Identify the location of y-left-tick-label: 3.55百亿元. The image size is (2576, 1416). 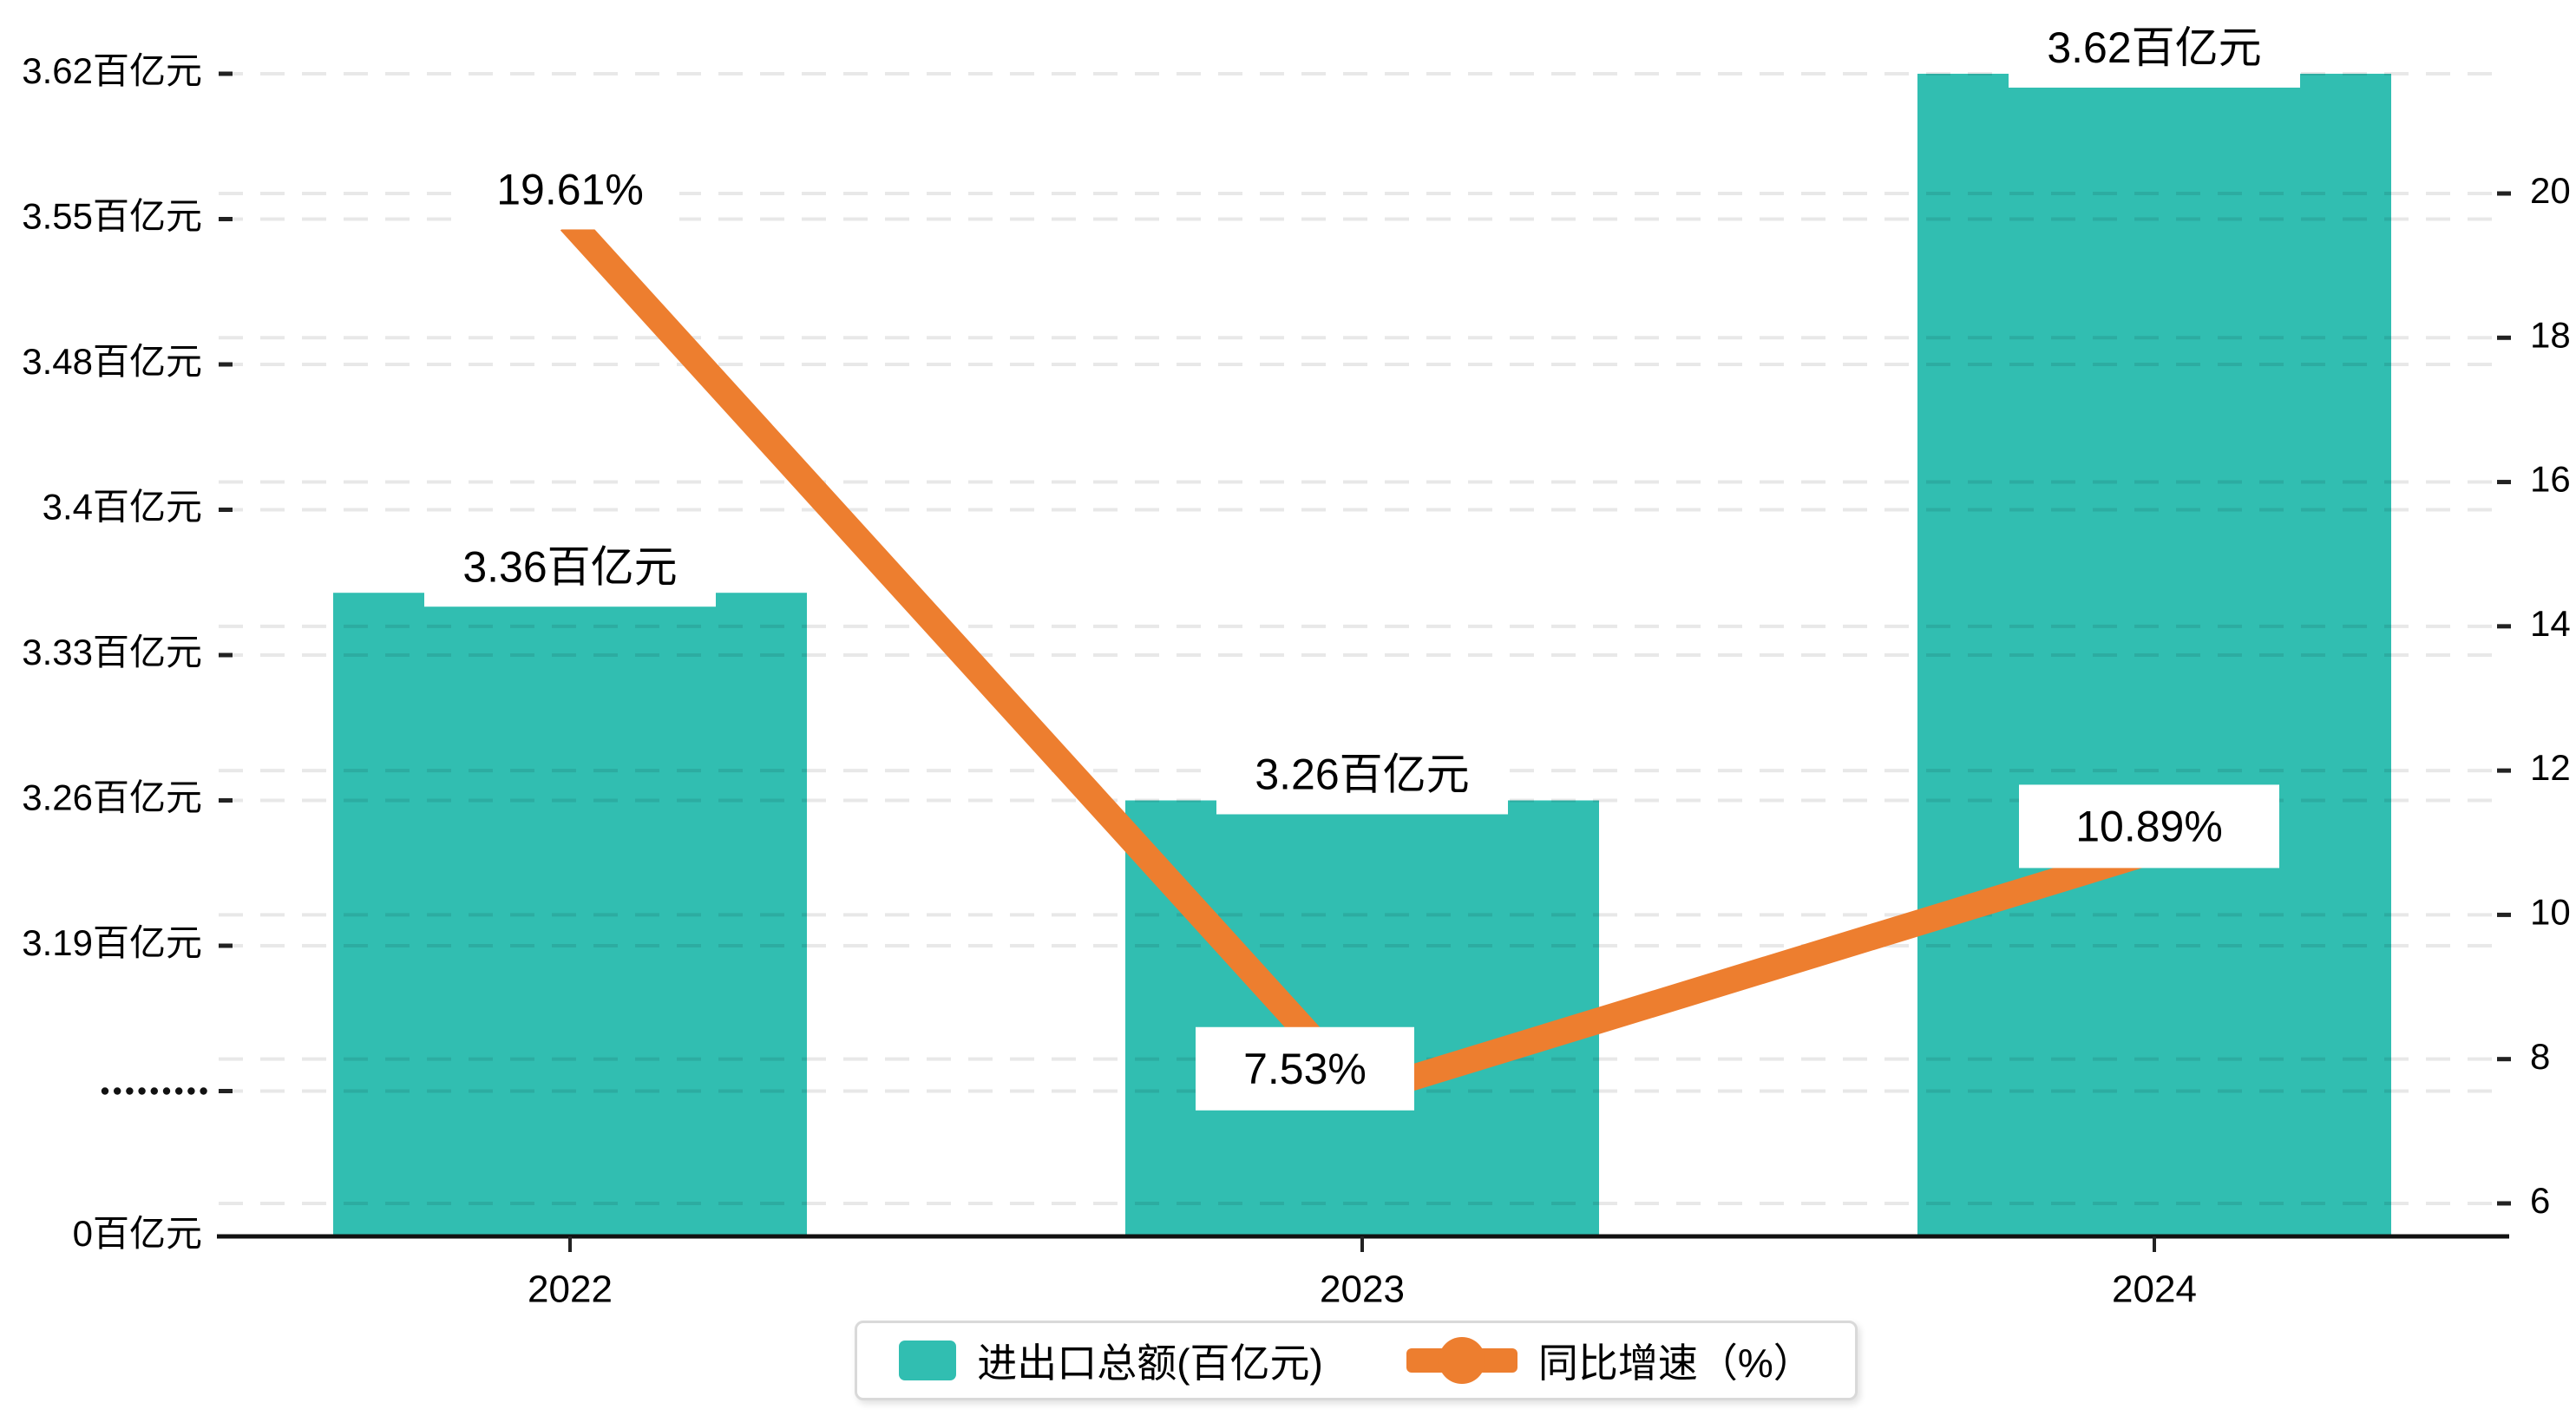
(112, 216).